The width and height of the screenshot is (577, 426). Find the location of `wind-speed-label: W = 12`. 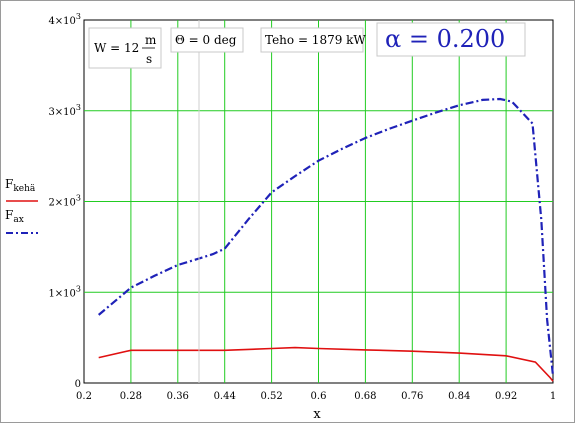

wind-speed-label: W = 12 is located at coordinates (116, 48).